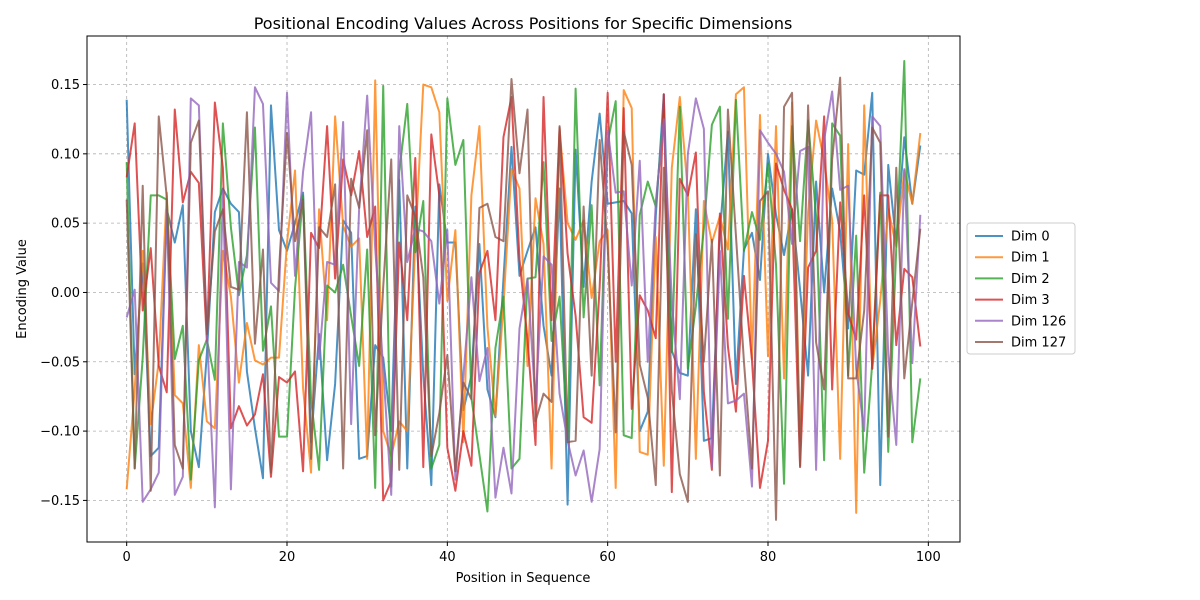  Describe the element at coordinates (65, 85) in the screenshot. I see `y-tick-label: 0.15` at that location.